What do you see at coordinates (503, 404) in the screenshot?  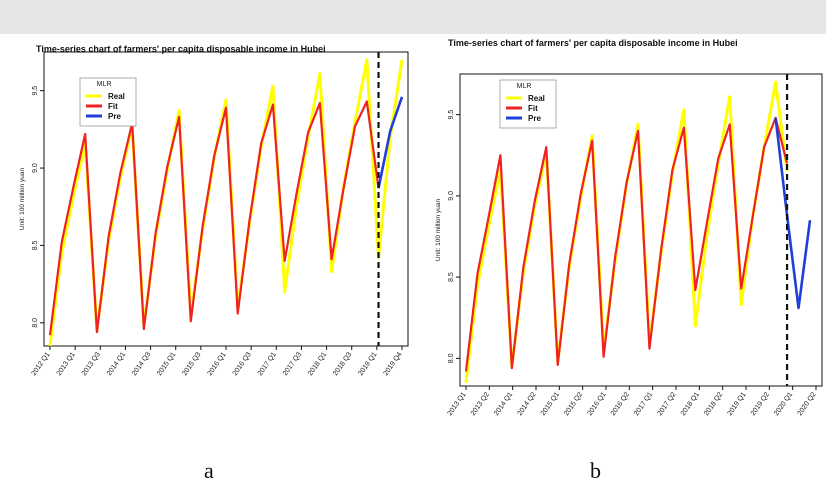 I see `x-tick-label-b: 2014 Q1` at bounding box center [503, 404].